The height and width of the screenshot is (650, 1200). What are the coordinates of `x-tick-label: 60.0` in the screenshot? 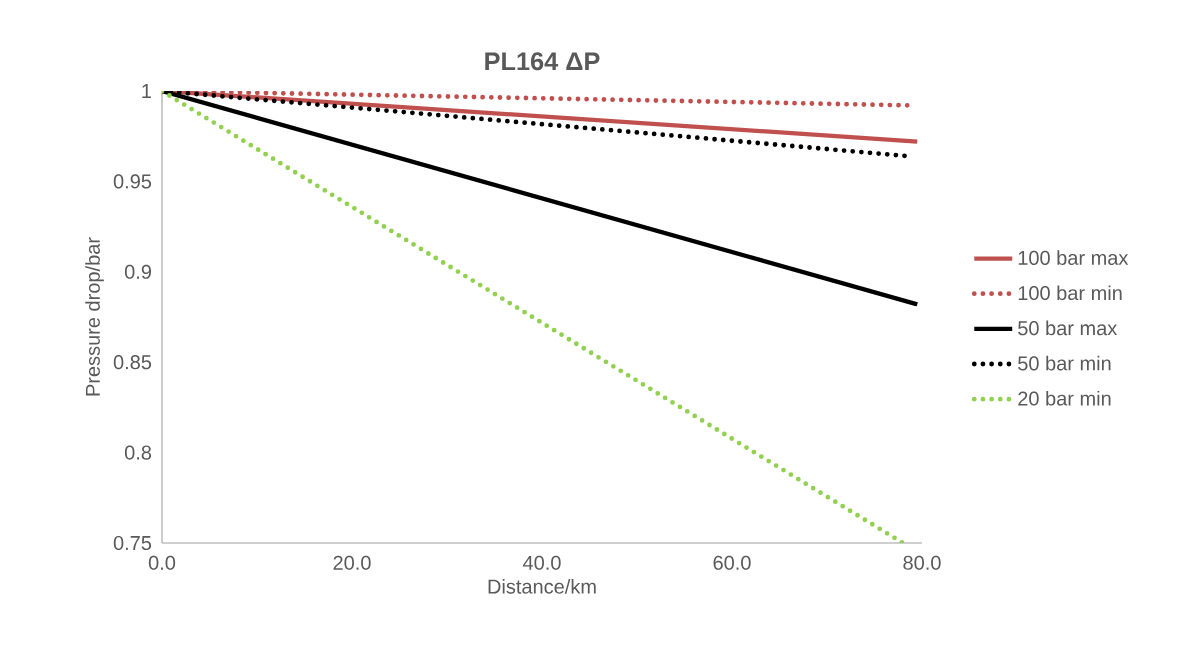 It's located at (732, 562).